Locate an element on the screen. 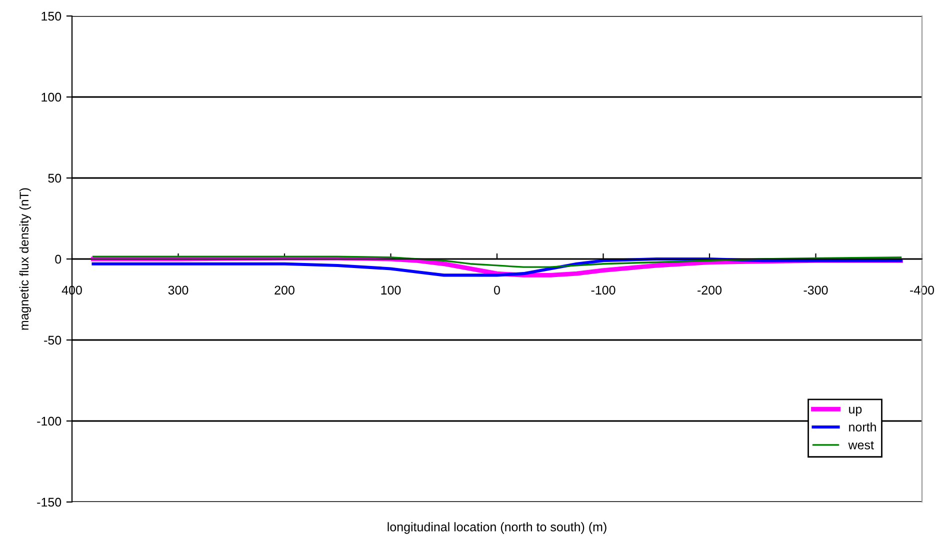  x-axis-title: longitudinal location (north to south) (m) is located at coordinates (497, 528).